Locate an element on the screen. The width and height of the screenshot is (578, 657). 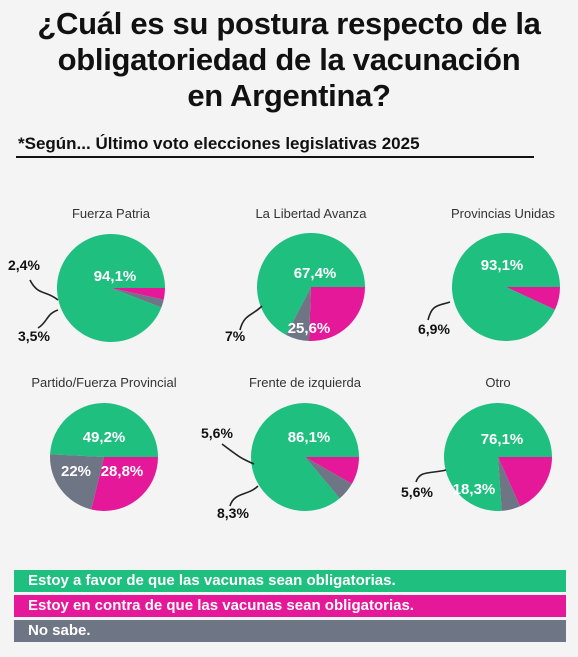
title-line-1: ¿Cuál es su postura respecto de la is located at coordinates (289, 23).